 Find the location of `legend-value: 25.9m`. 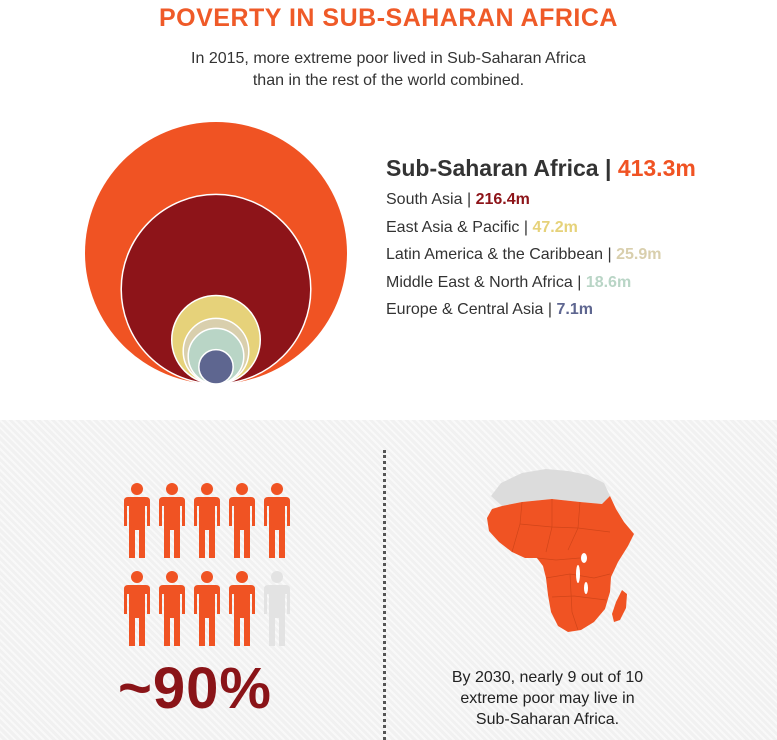

legend-value: 25.9m is located at coordinates (639, 254).